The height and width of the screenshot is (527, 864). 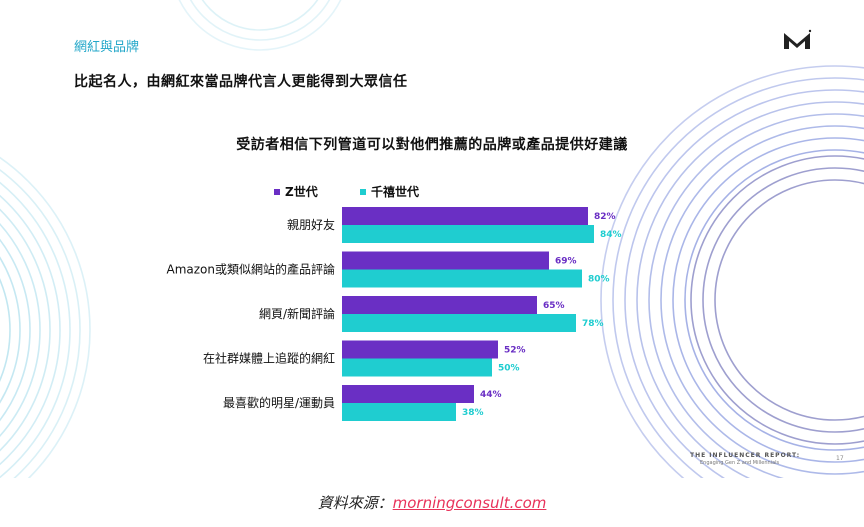 I want to click on value-label: 44%, so click(x=491, y=395).